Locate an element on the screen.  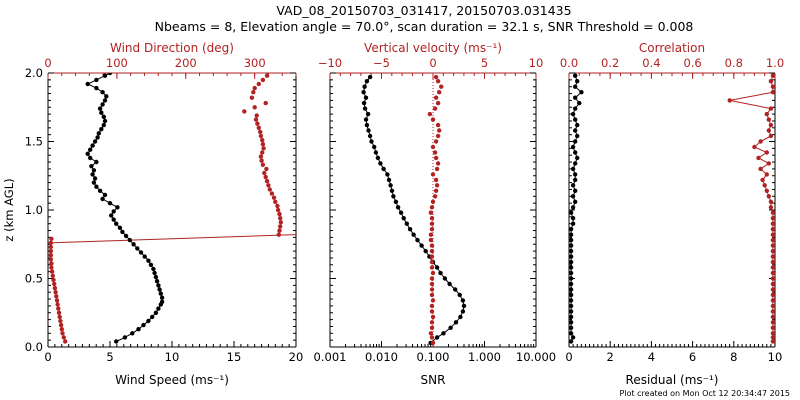
top-tick-label: 0.0 is located at coordinates (569, 63).